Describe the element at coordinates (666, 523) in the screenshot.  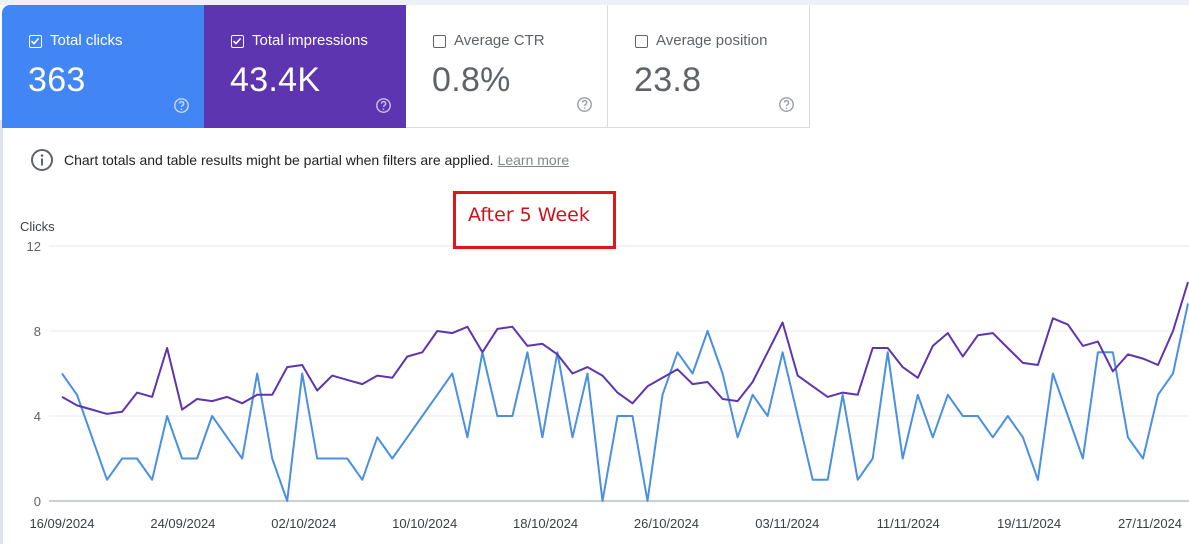
I see `x-tick-label: 26/10/2024` at that location.